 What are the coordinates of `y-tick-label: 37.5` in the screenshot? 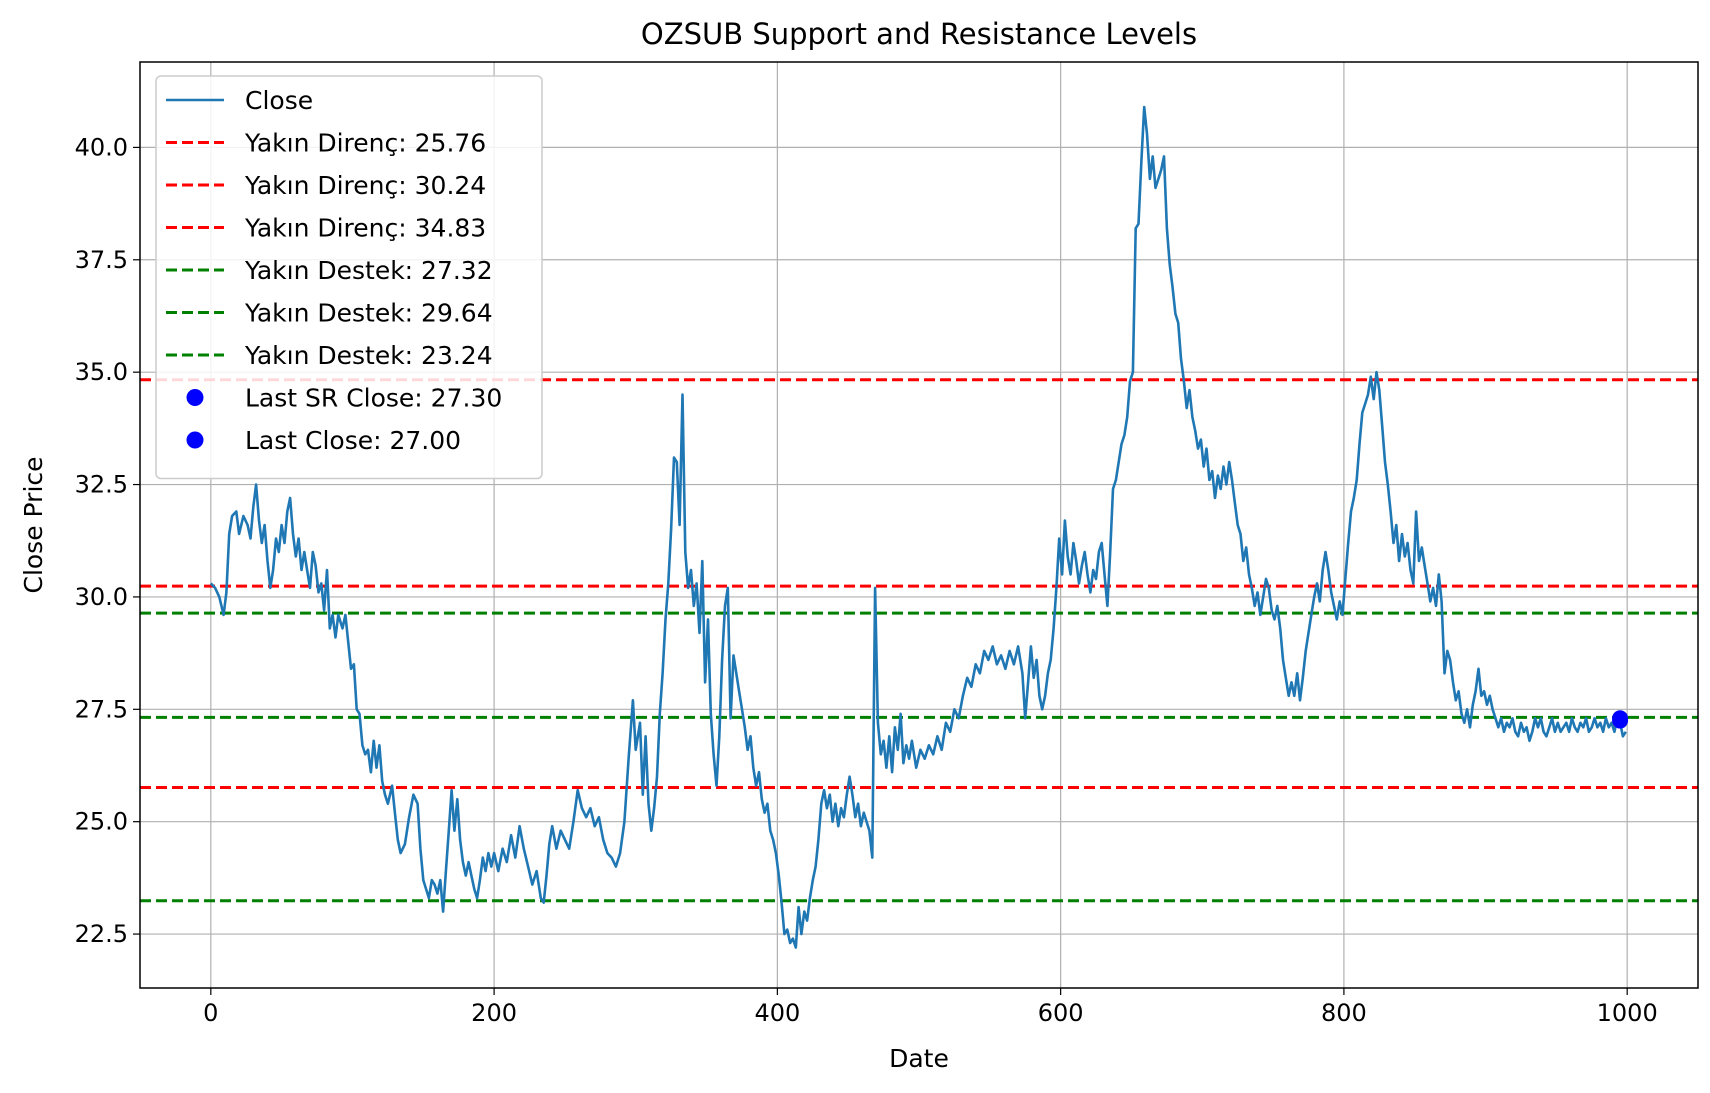 It's located at (101, 260).